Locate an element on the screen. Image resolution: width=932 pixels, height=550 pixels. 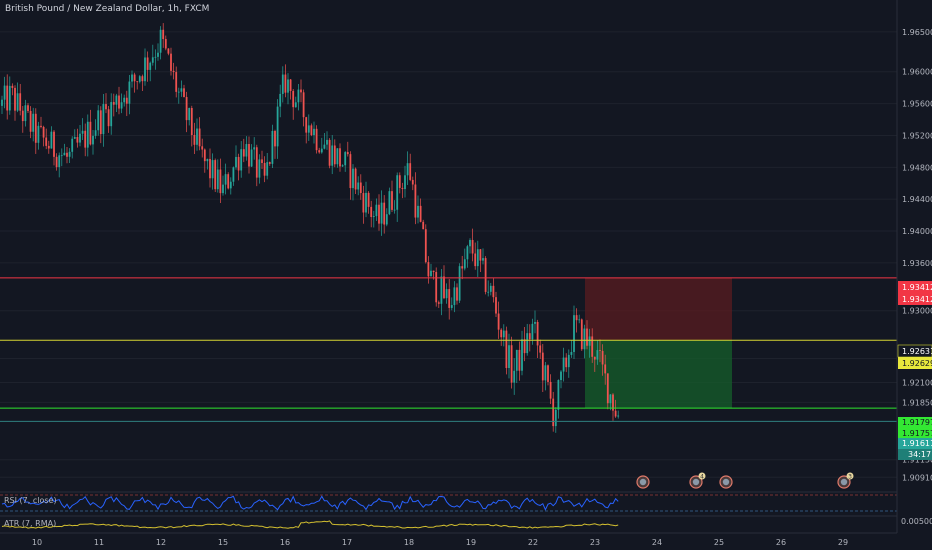
countdown-label: 34:17 is located at coordinates (919, 454).